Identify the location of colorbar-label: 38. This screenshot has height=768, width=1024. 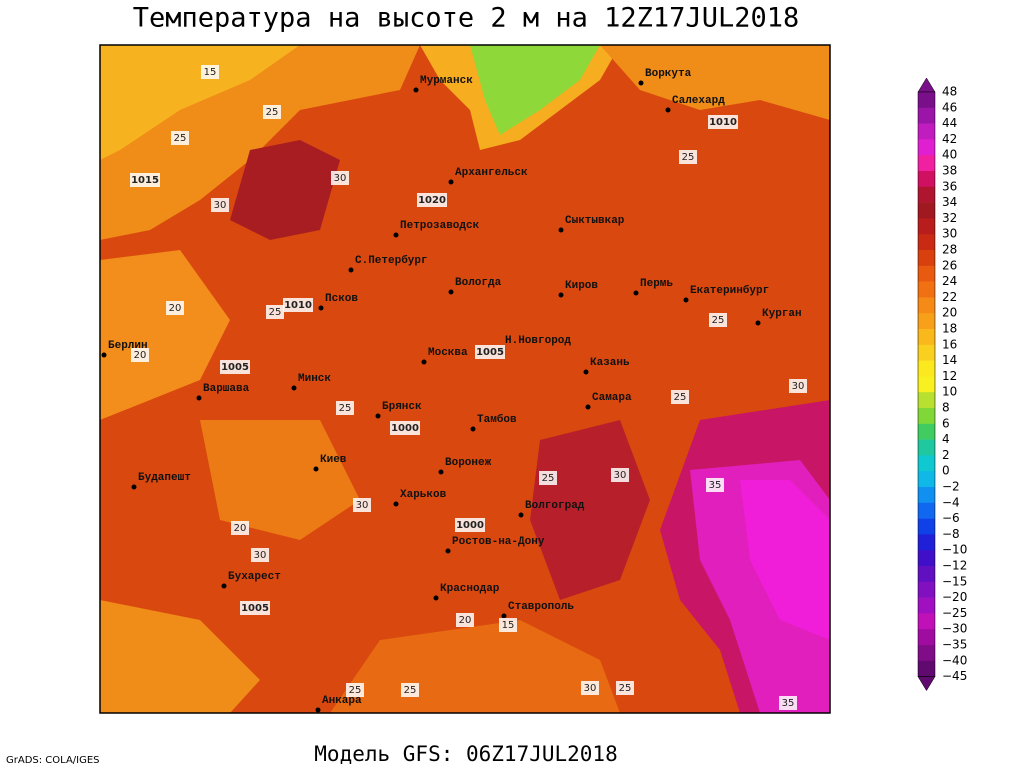
(949, 171).